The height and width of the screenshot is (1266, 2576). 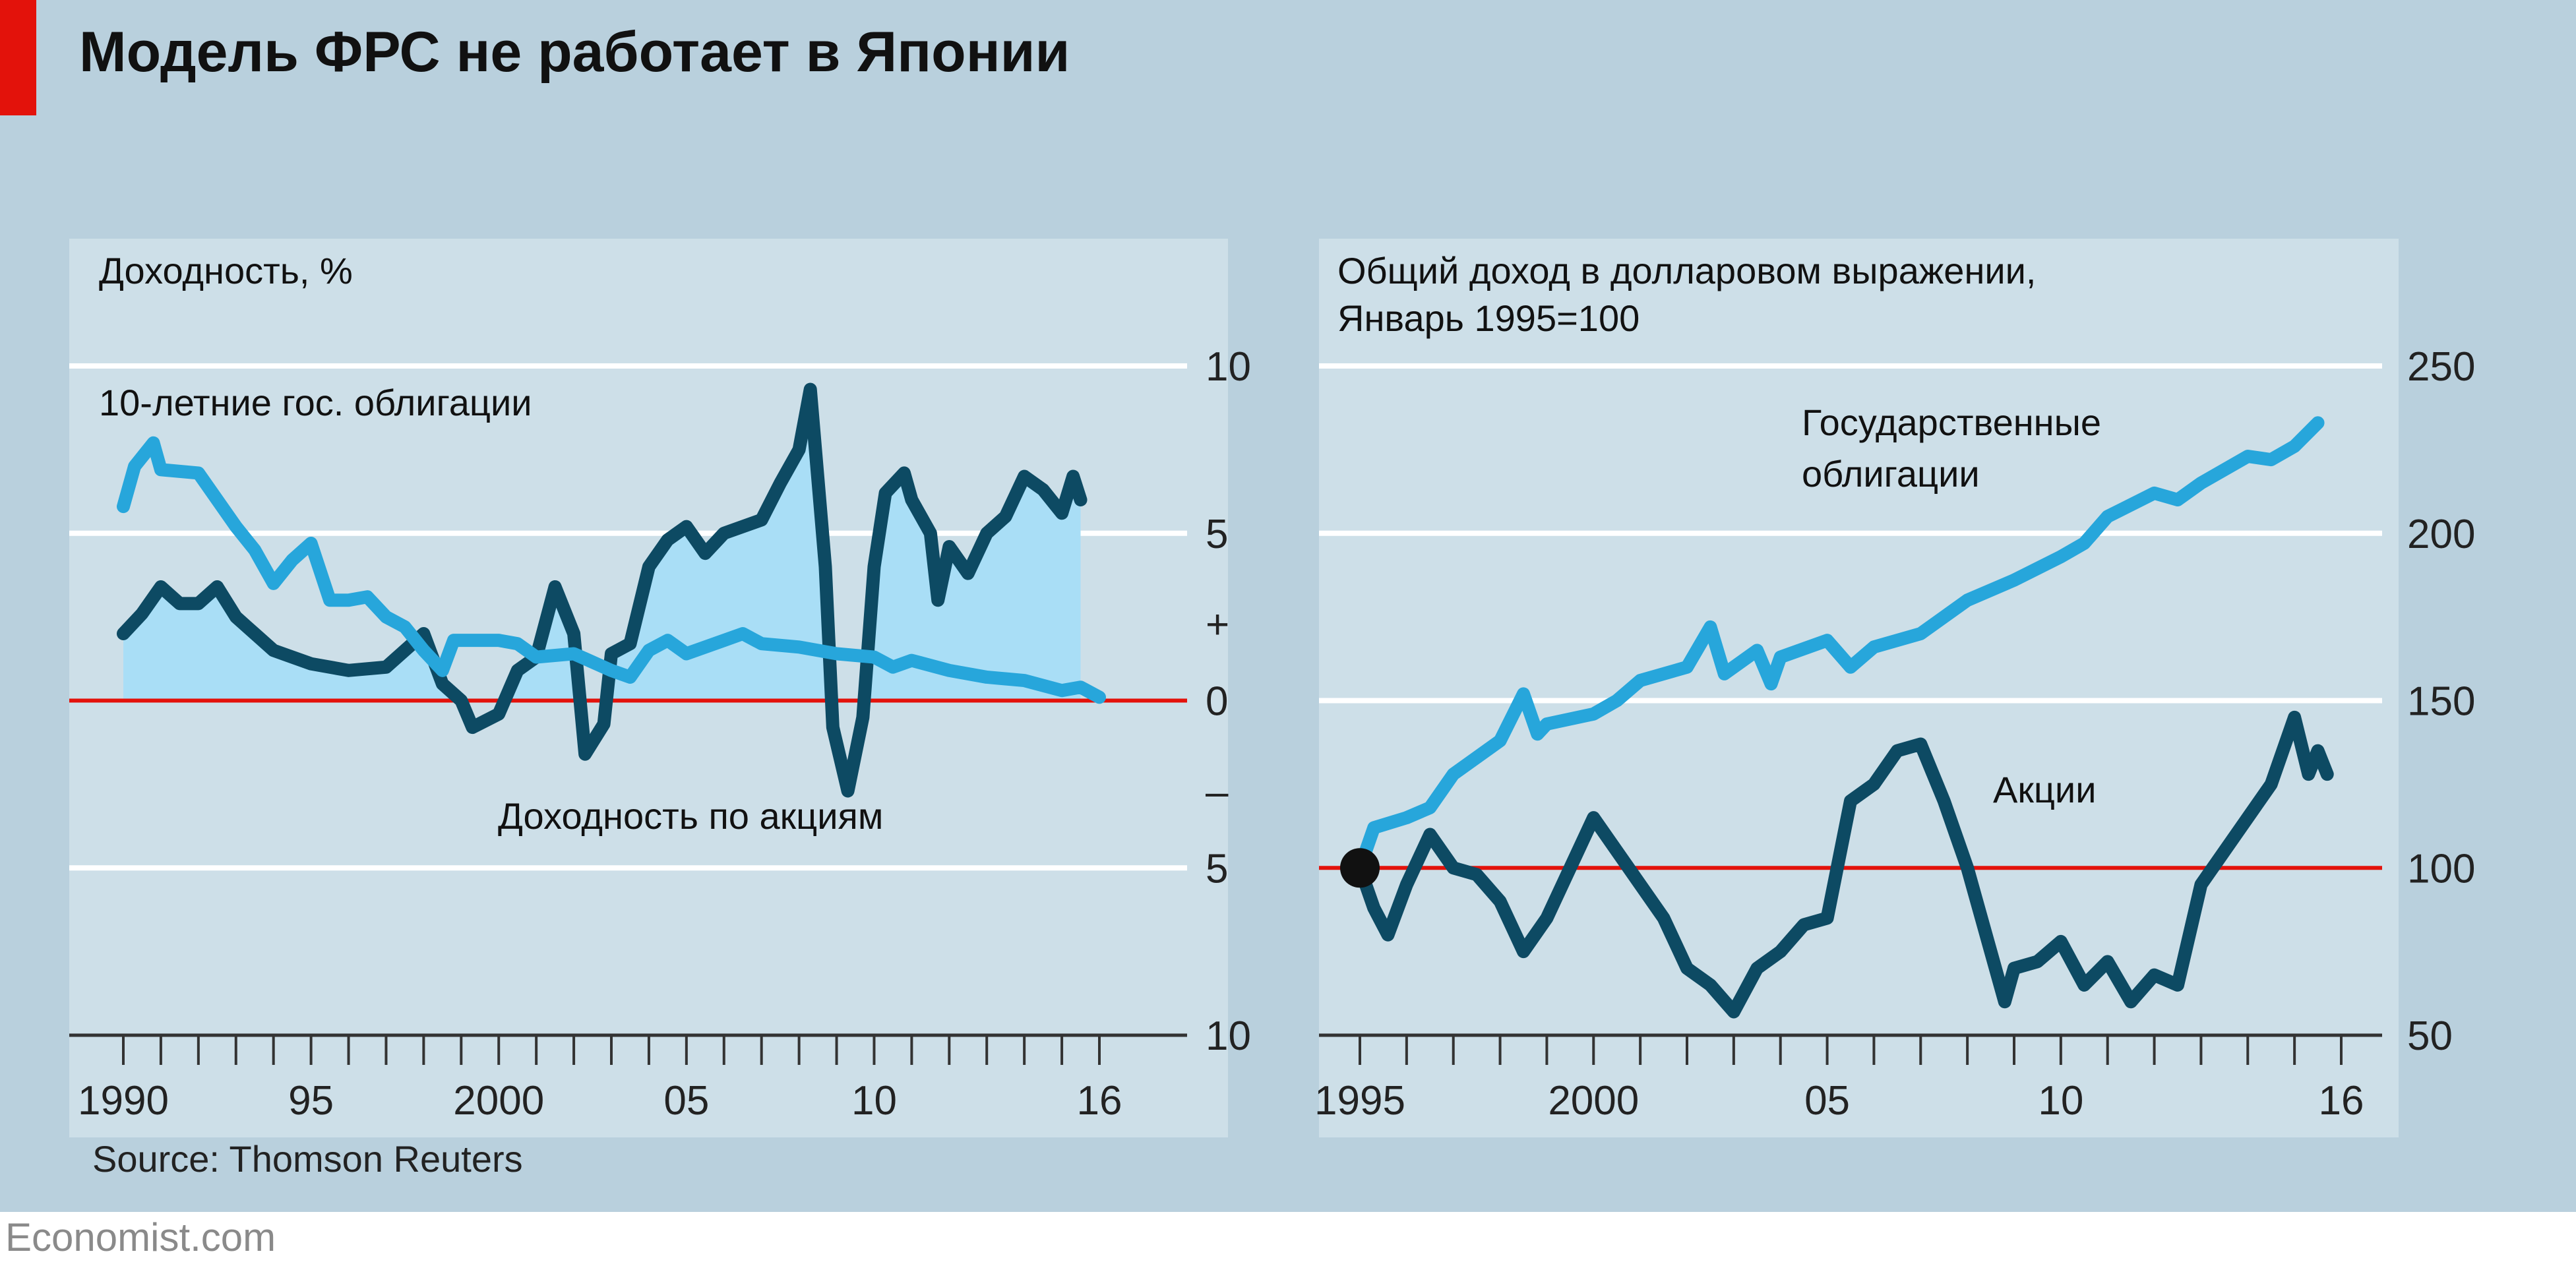 I want to click on right-chart-title: Общий доход в долларовом выражении,, so click(x=1687, y=270).